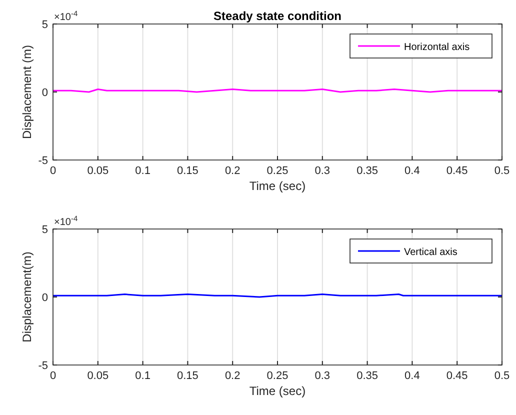 Image resolution: width=516 pixels, height=415 pixels. I want to click on legend-label: Vertical axis, so click(431, 252).